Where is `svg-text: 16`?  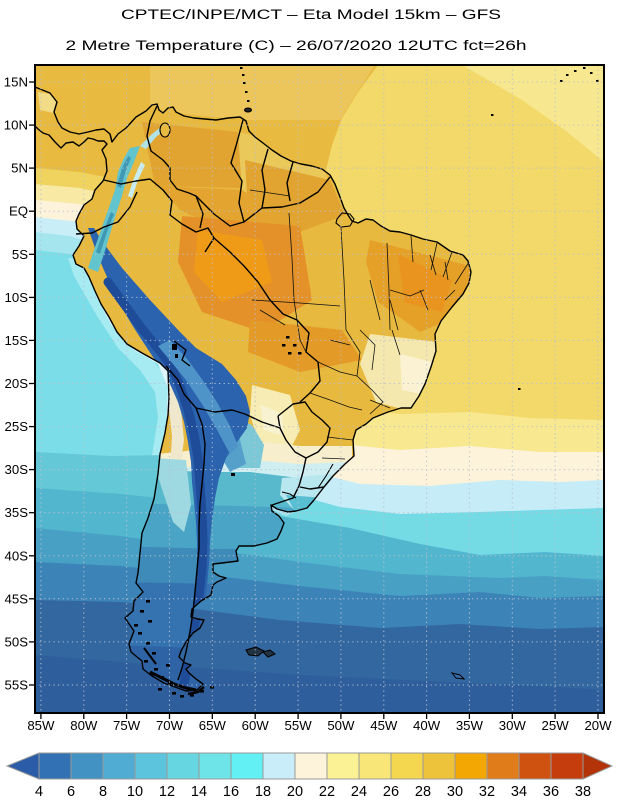 svg-text: 16 is located at coordinates (231, 792).